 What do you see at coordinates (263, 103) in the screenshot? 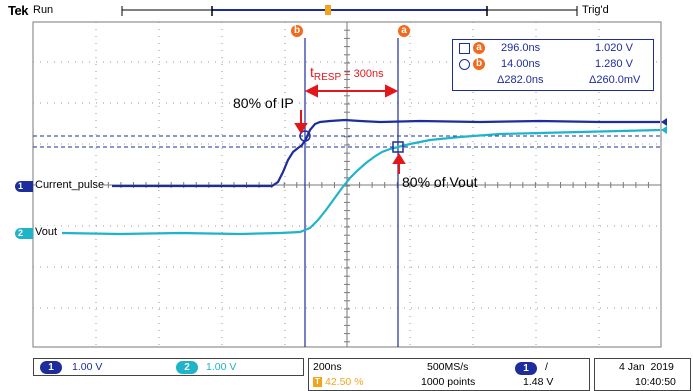
I see `ip-annotation: 80% of IP` at bounding box center [263, 103].